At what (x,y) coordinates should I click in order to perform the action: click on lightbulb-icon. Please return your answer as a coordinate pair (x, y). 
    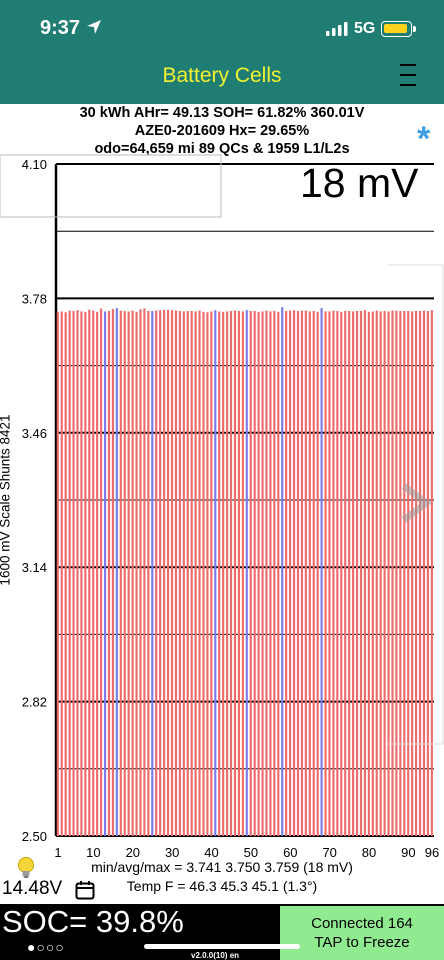
    Looking at the image, I should click on (26, 868).